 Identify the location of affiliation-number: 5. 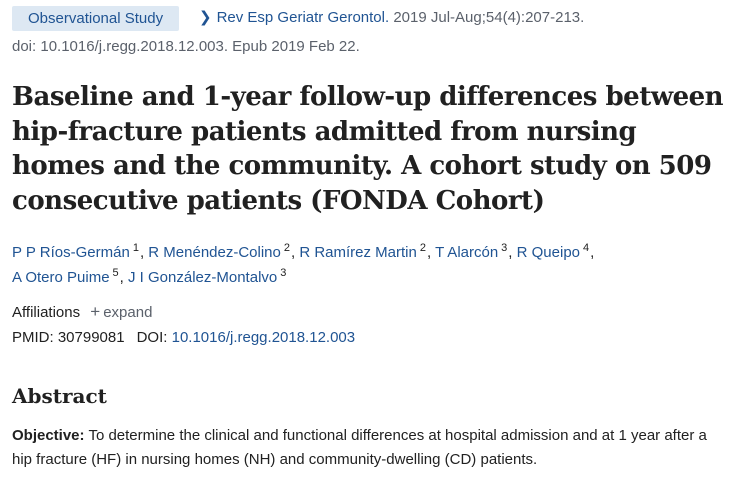
(115, 273).